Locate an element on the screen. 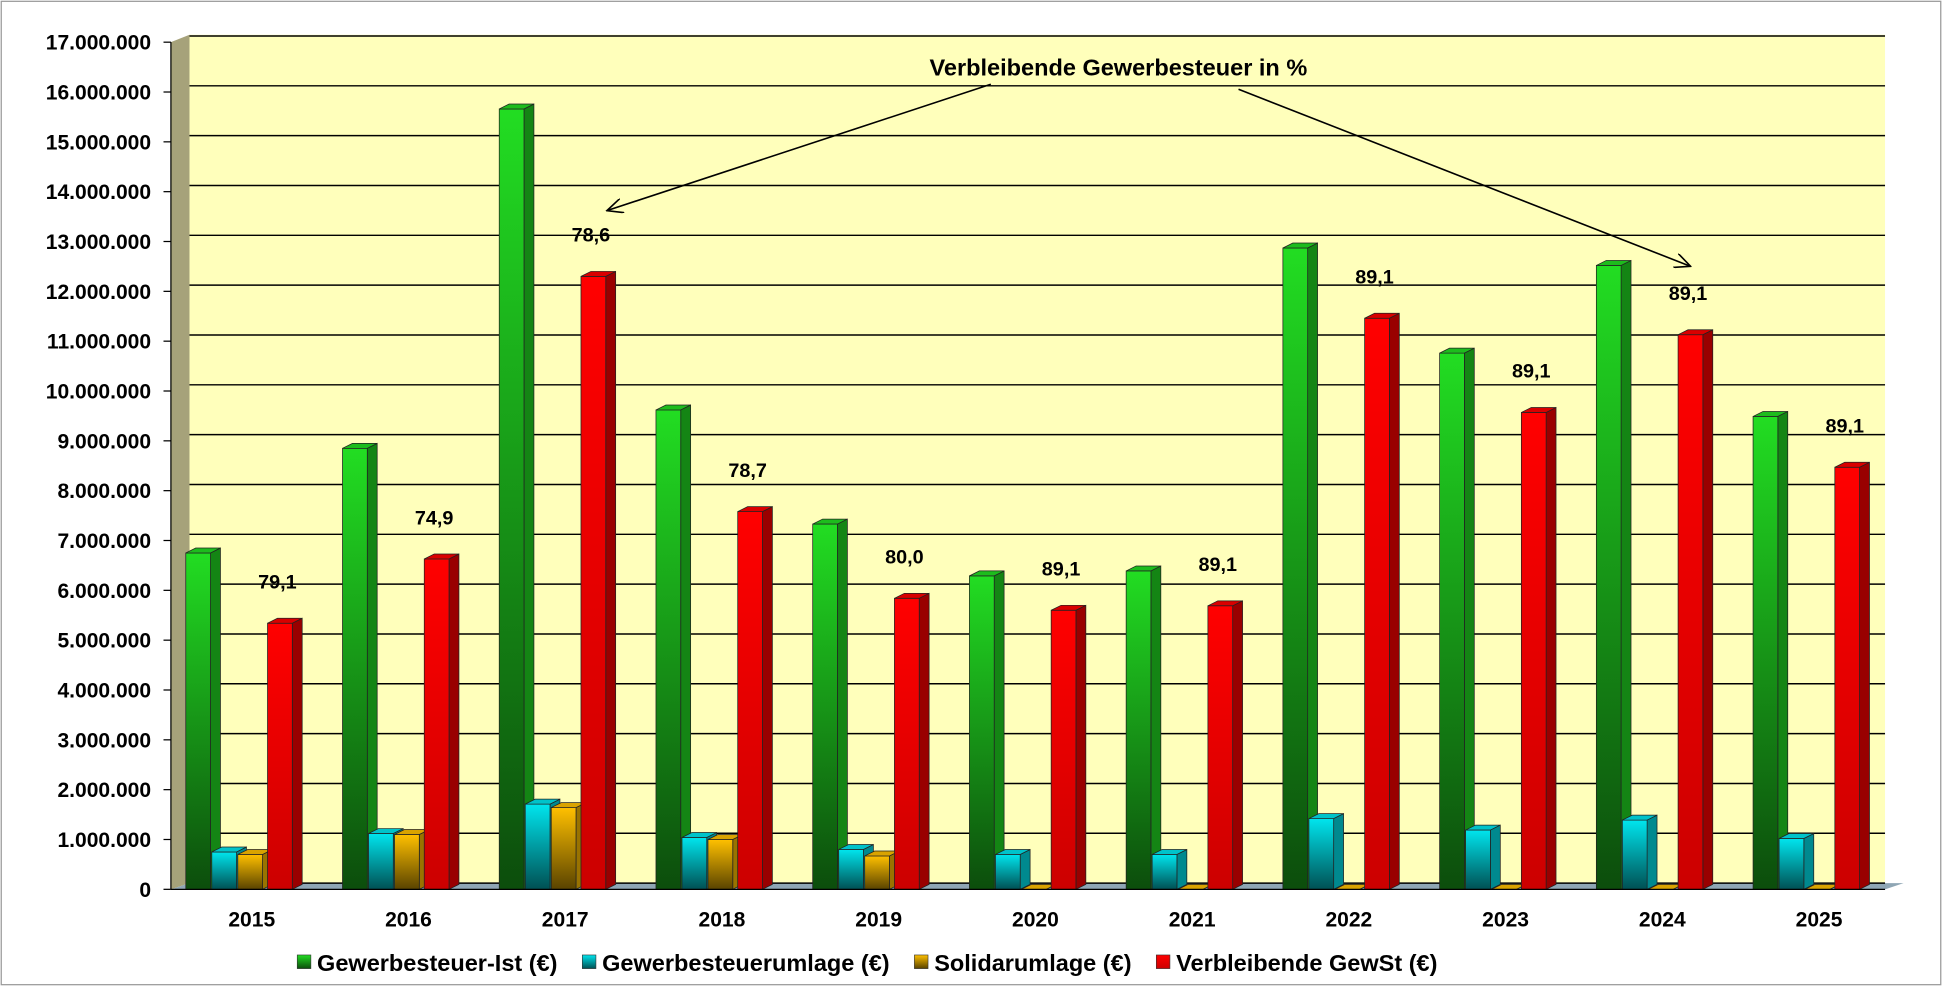 This screenshot has height=986, width=1942. y-tick-label: 13.000.000 is located at coordinates (98, 242).